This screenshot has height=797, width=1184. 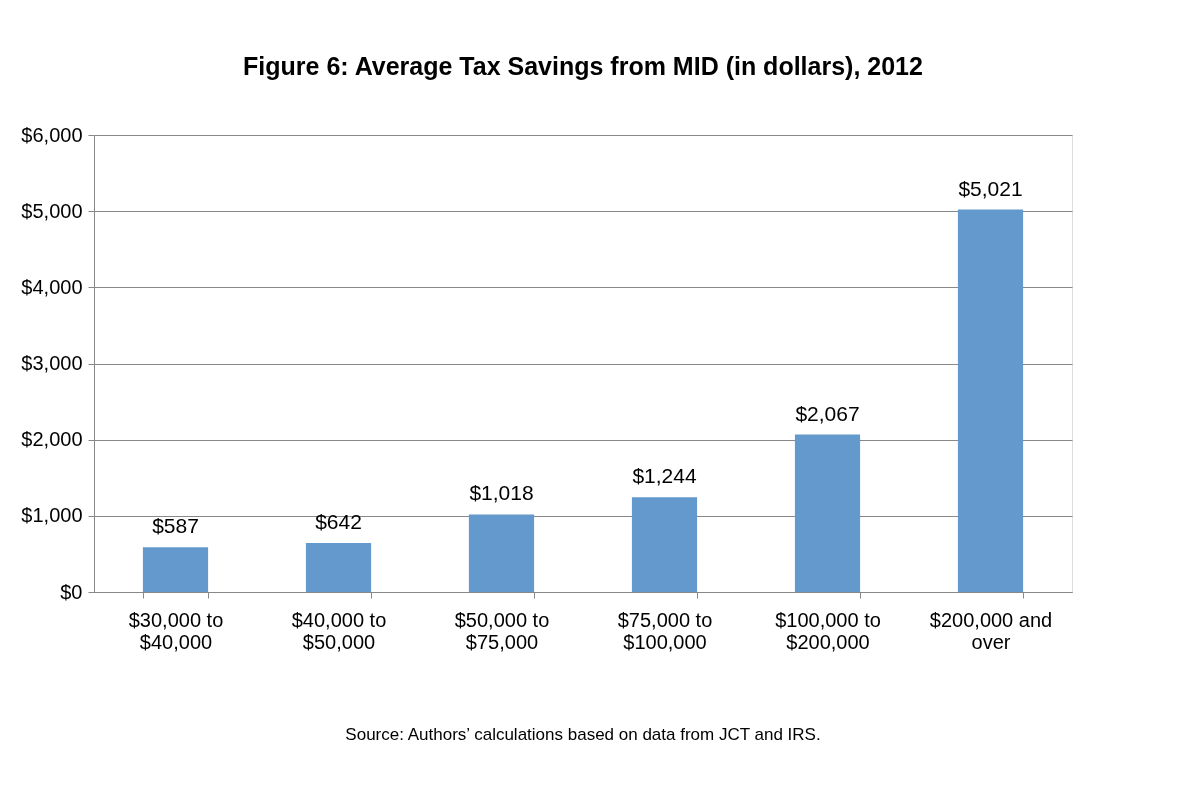 What do you see at coordinates (52, 134) in the screenshot?
I see `y-tick-label: $6,000` at bounding box center [52, 134].